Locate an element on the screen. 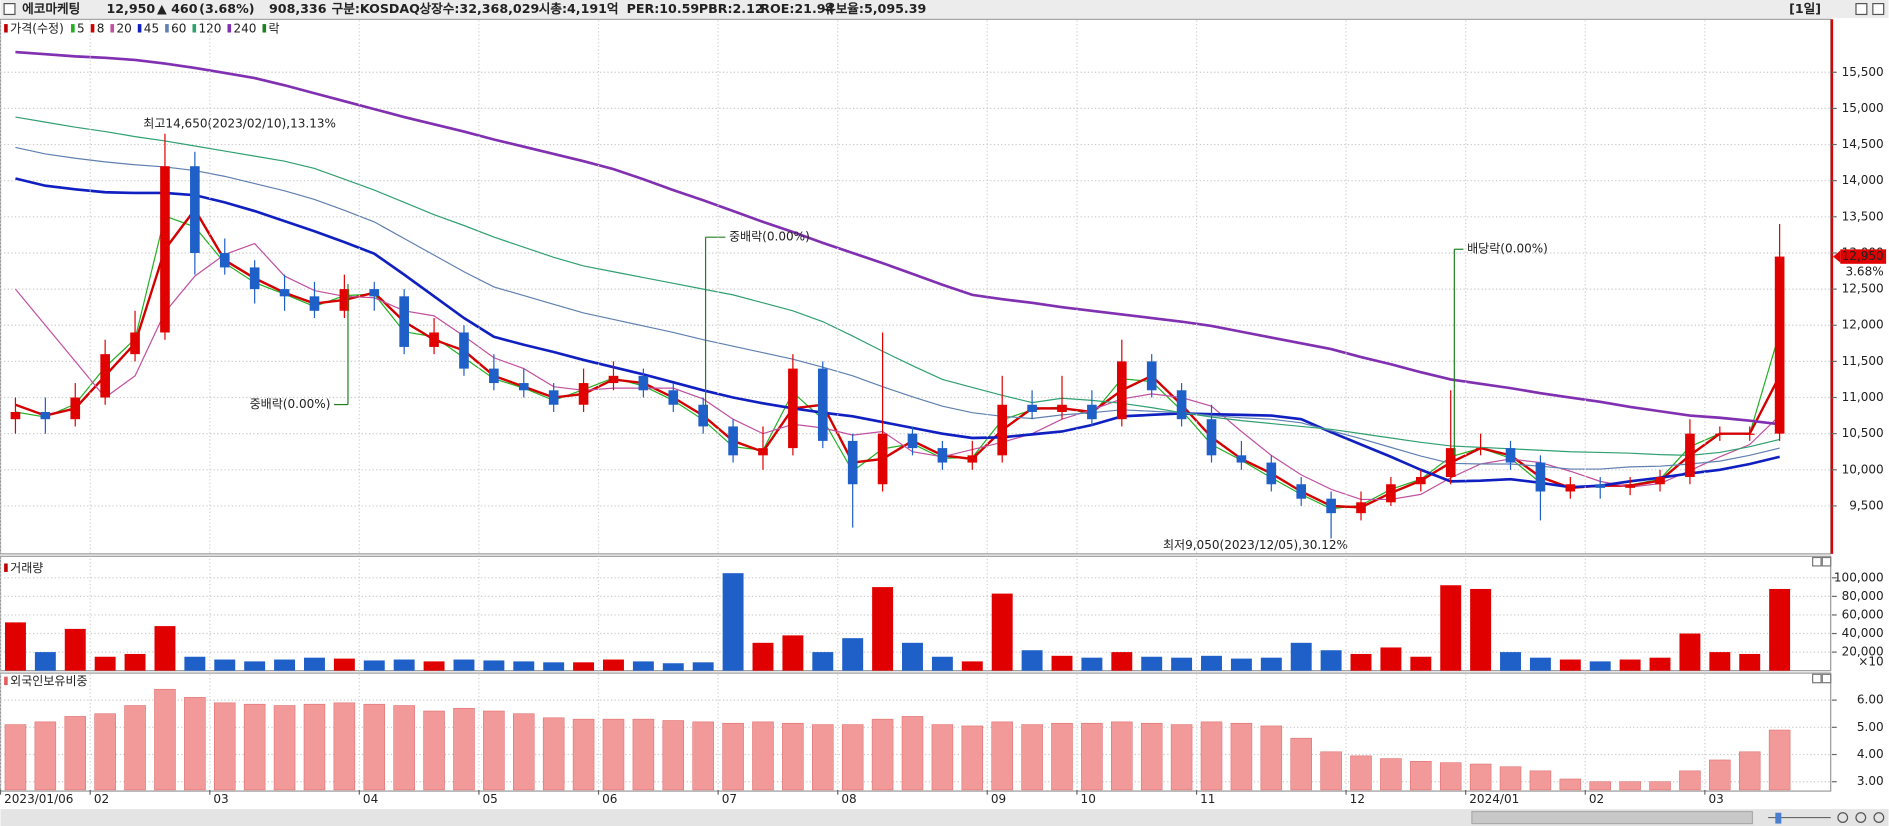  y-tick-label: 10,500 is located at coordinates (1863, 433).